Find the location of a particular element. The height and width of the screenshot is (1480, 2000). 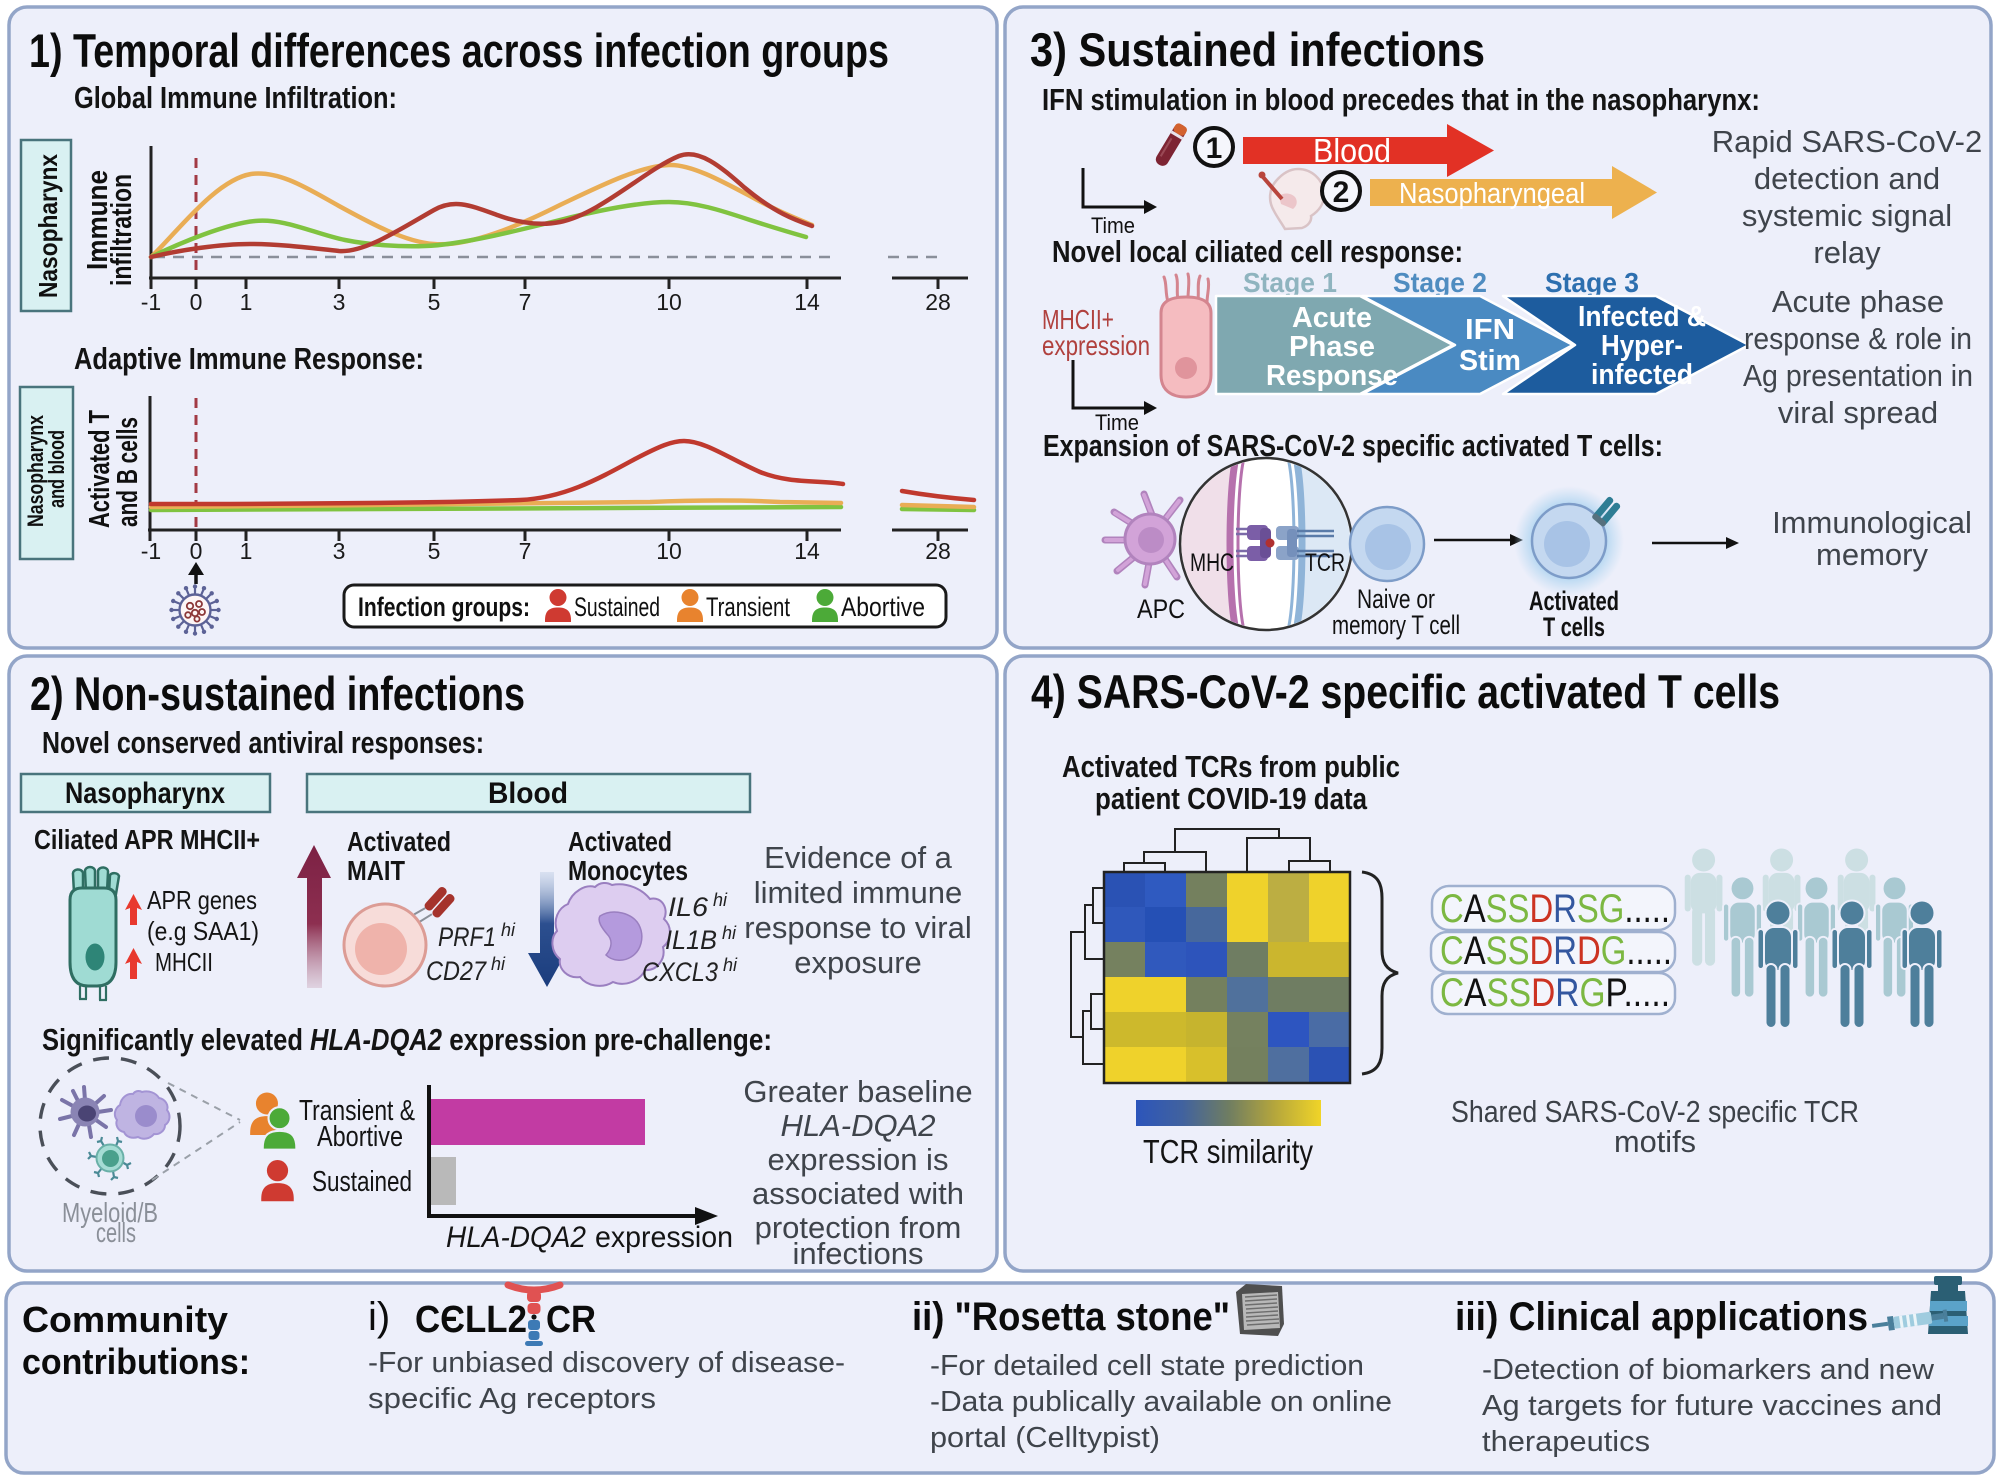

svg-text: Acute phase is located at coordinates (1858, 301).